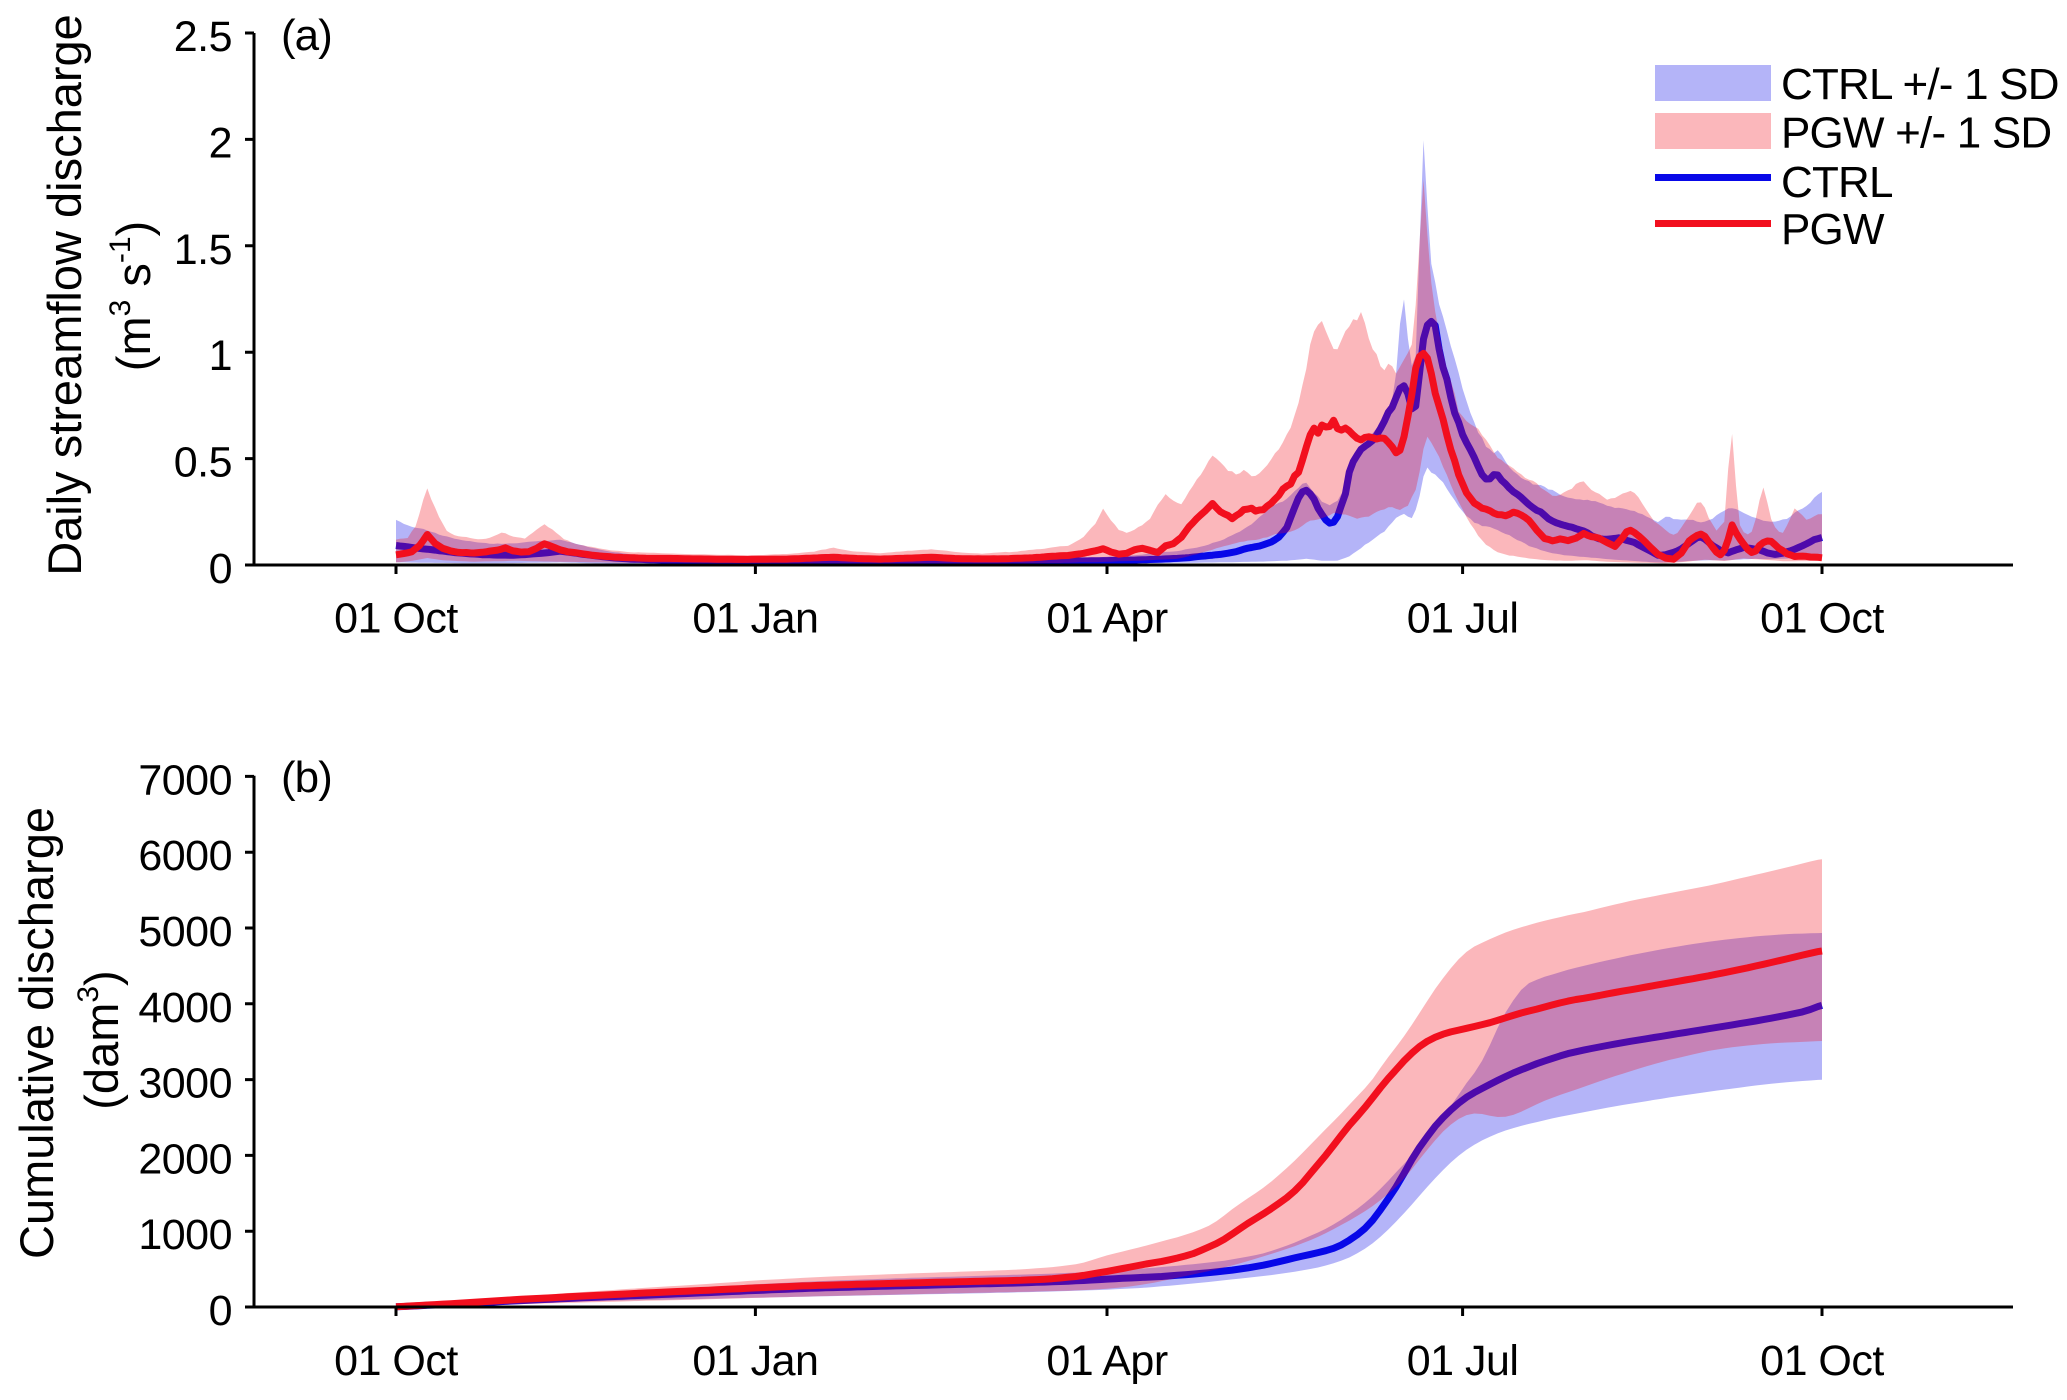 This screenshot has width=2067, height=1400. What do you see at coordinates (1916, 133) in the screenshot?
I see `svg-text: PGW +/- 1 SD` at bounding box center [1916, 133].